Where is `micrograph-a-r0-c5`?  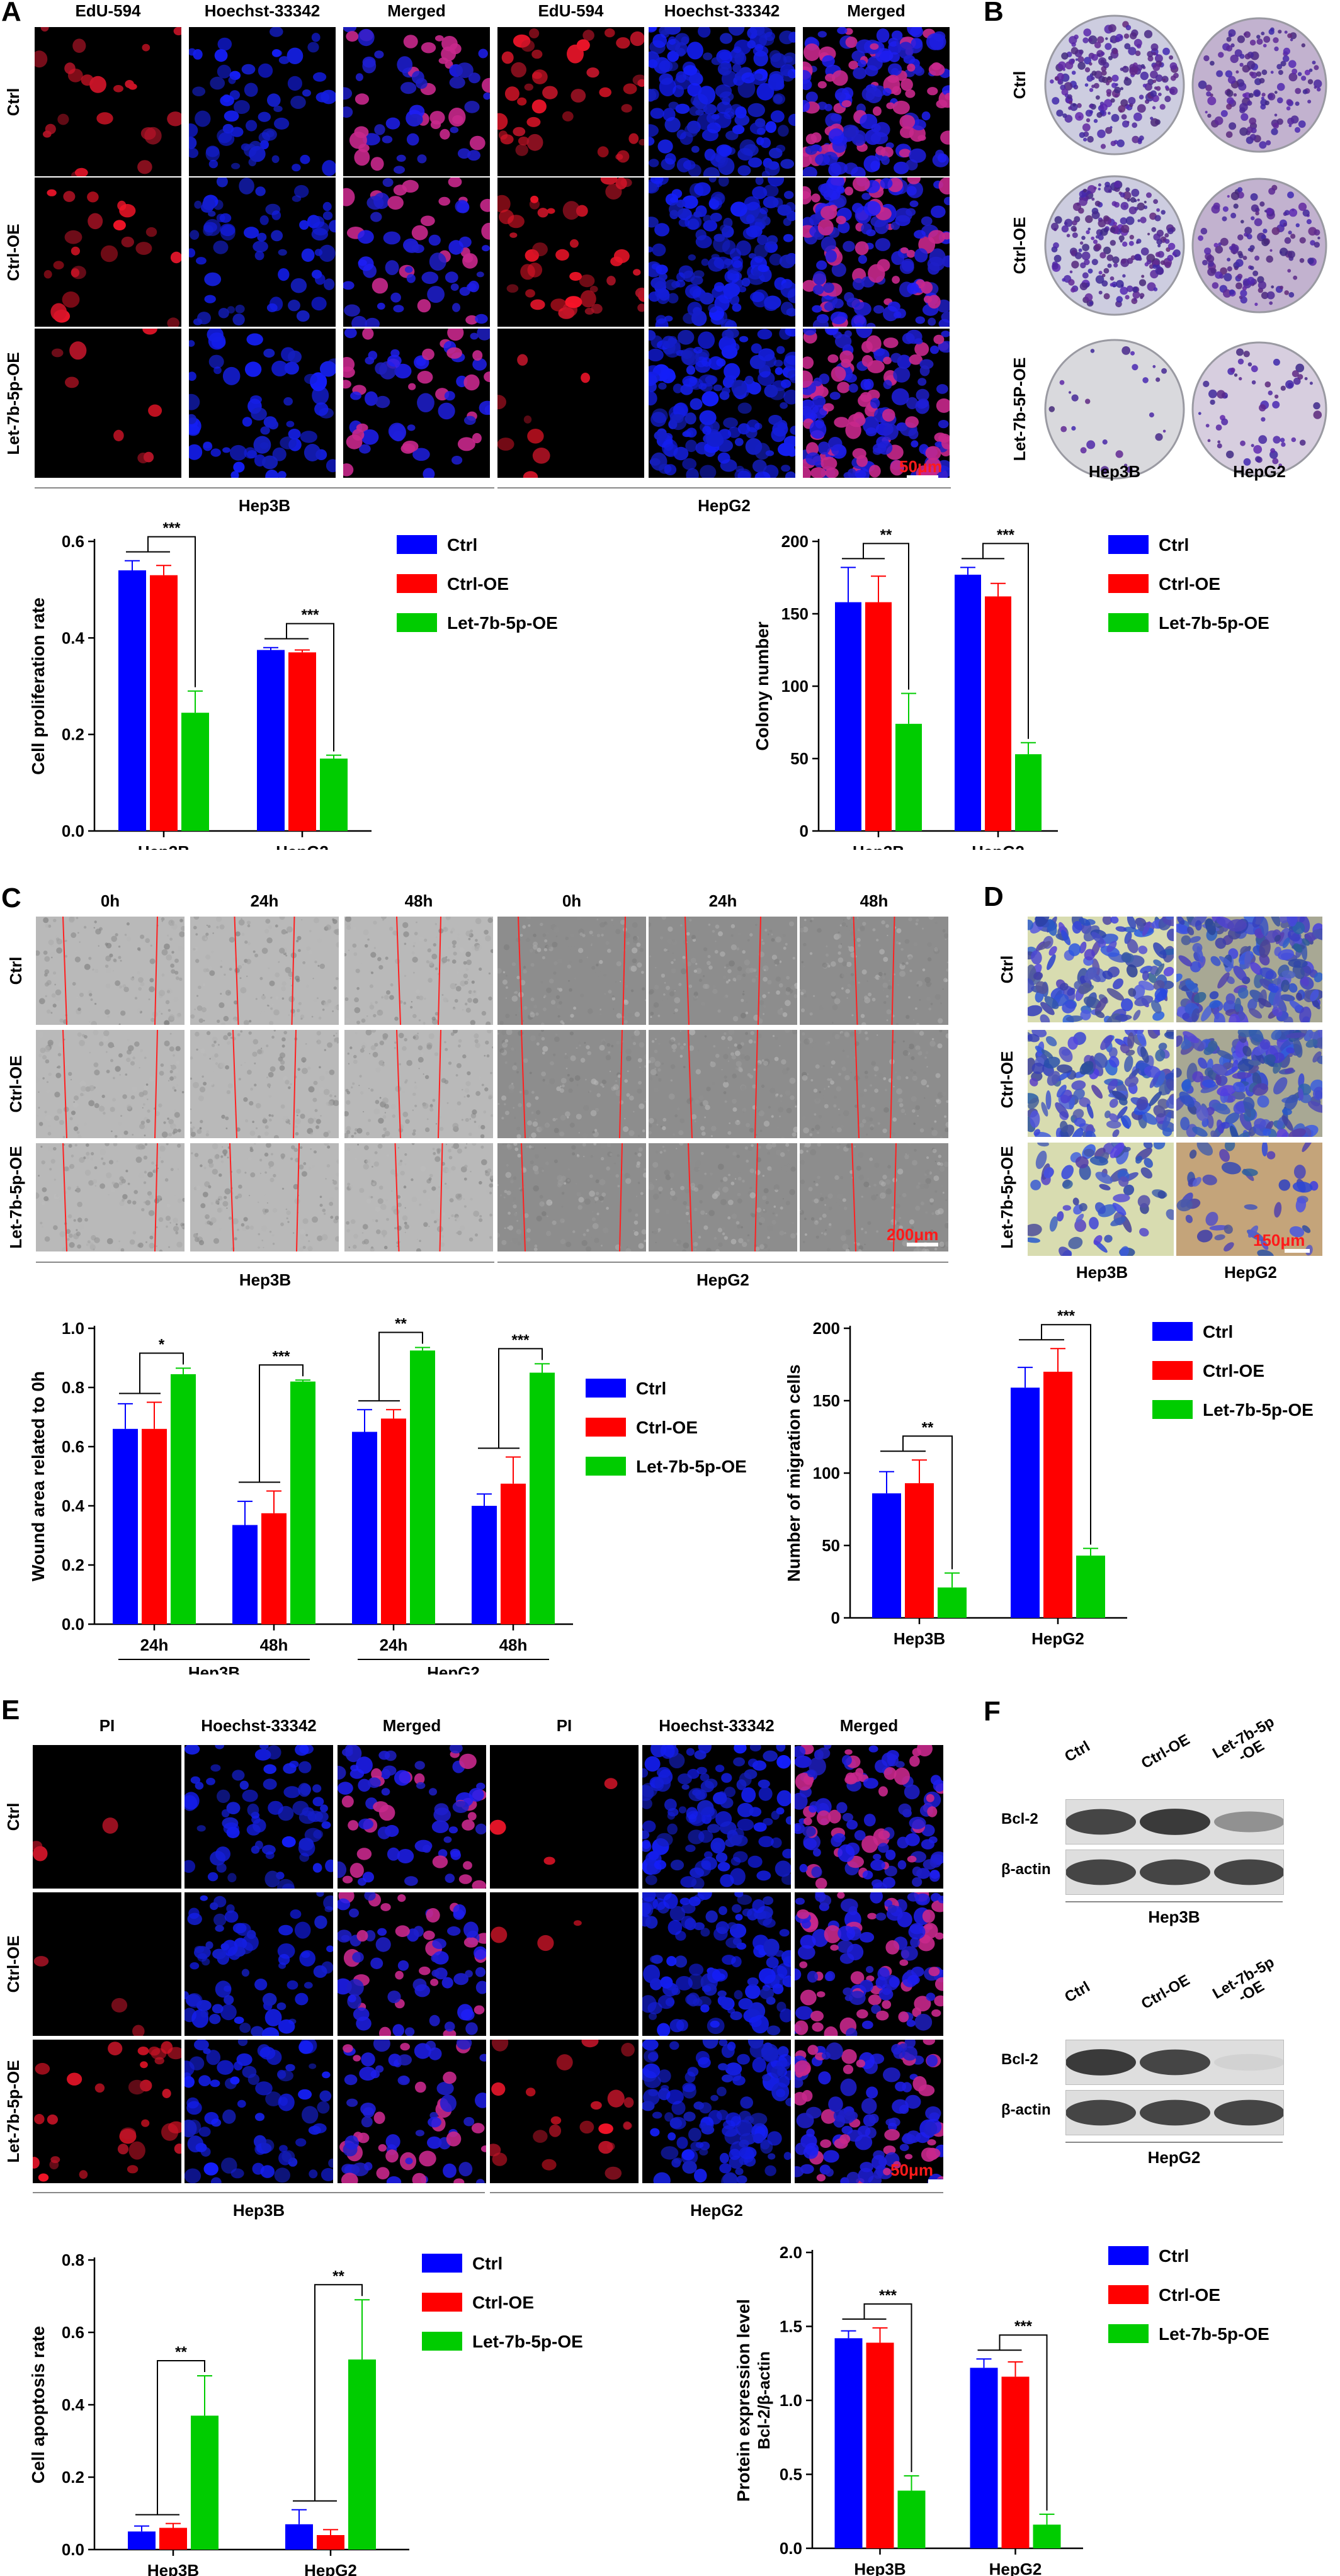 micrograph-a-r0-c5 is located at coordinates (876, 101).